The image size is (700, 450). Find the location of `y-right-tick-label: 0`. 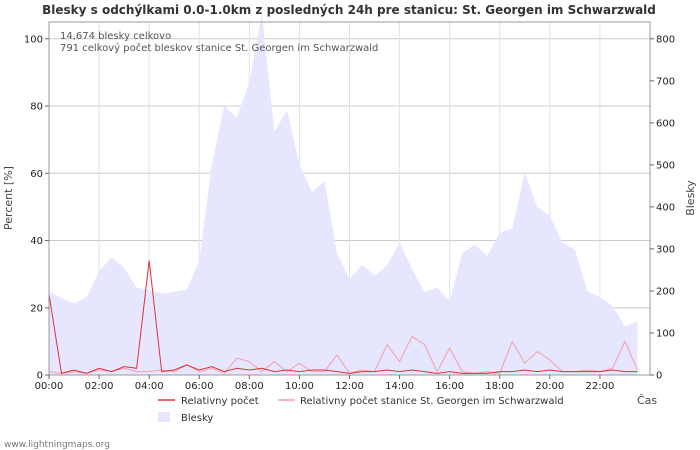

y-right-tick-label: 0 is located at coordinates (659, 376).